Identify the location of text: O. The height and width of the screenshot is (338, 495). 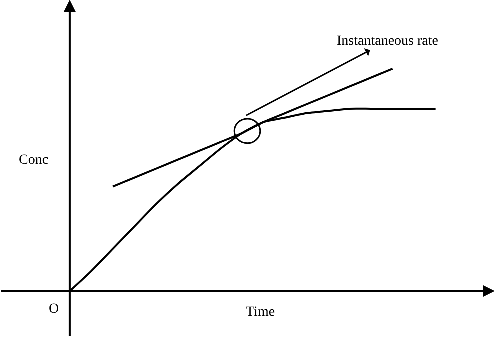
(54, 309).